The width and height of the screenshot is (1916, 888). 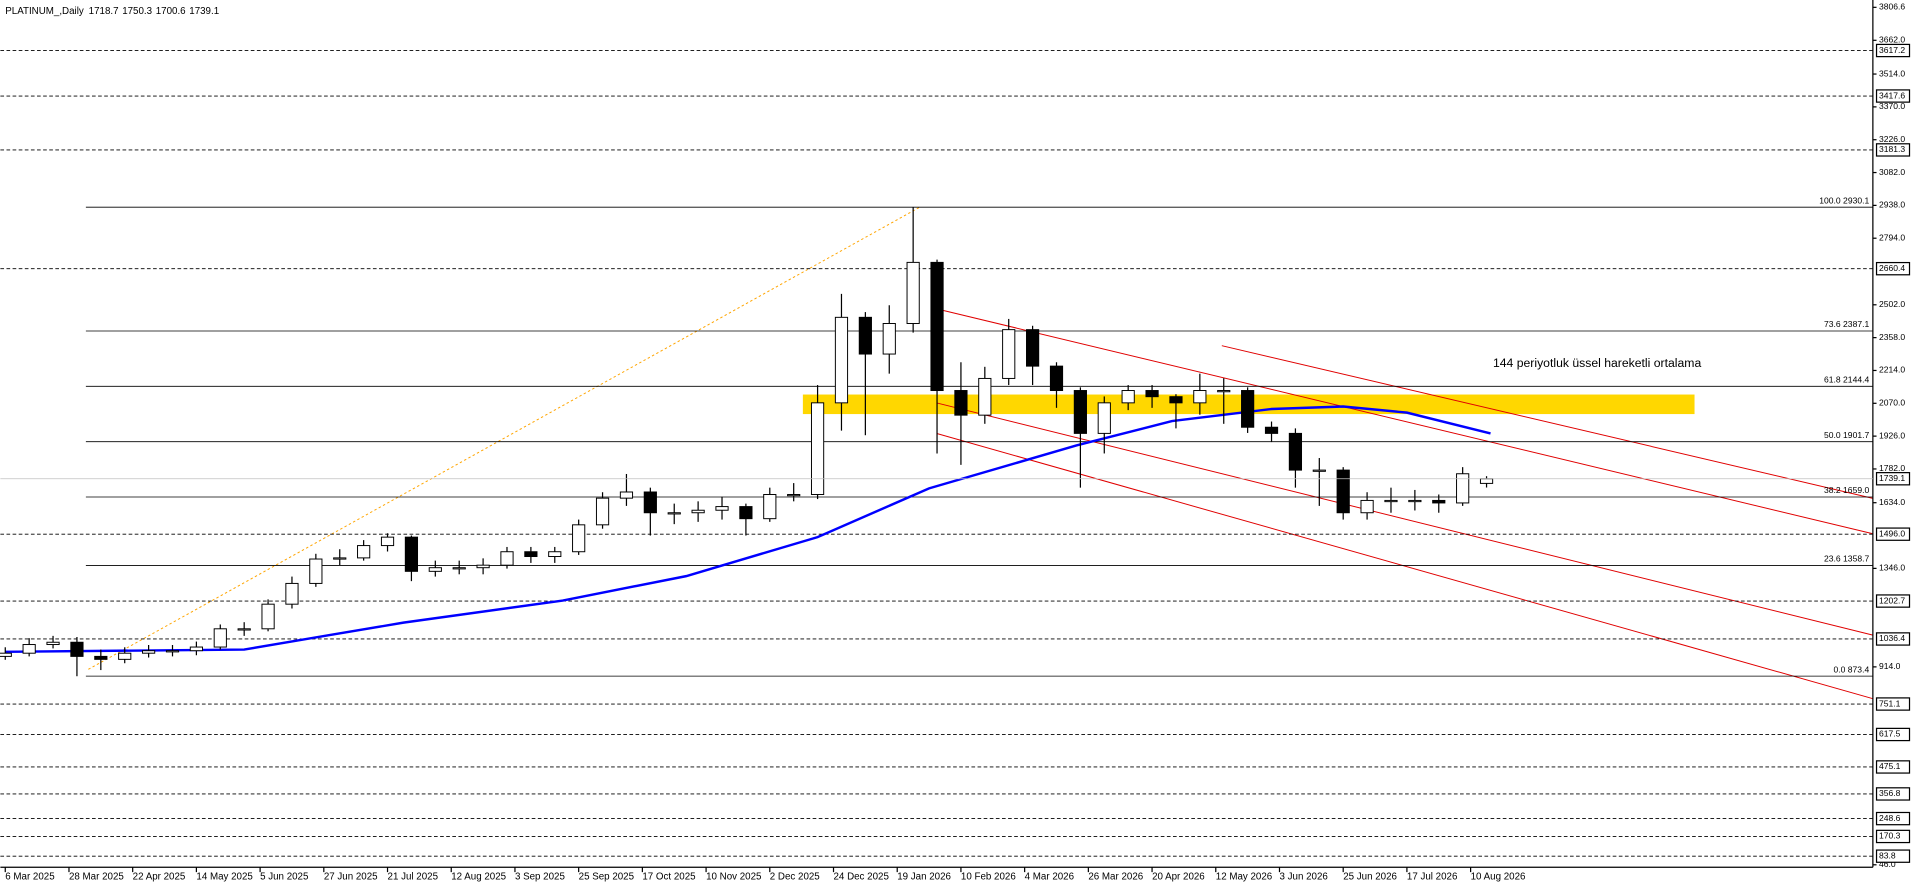 What do you see at coordinates (1890, 836) in the screenshot?
I see `level-label: 170.3` at bounding box center [1890, 836].